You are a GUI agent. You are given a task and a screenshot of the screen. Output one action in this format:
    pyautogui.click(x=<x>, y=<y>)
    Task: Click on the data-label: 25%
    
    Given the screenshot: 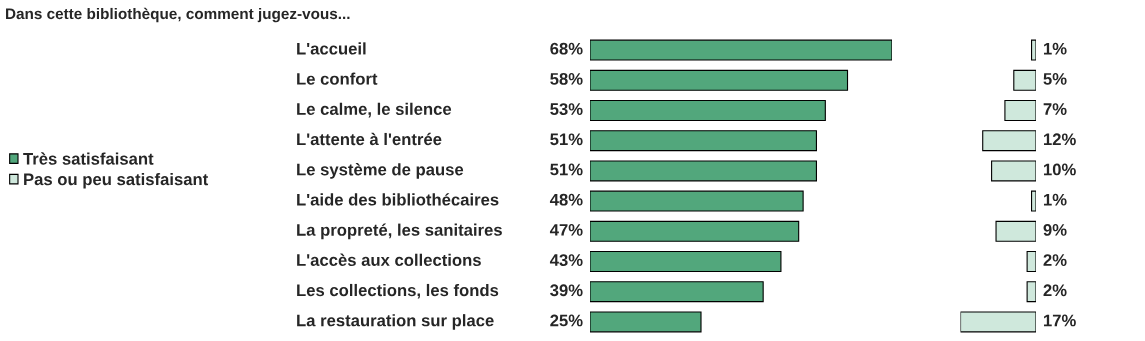 What is the action you would take?
    pyautogui.click(x=566, y=320)
    